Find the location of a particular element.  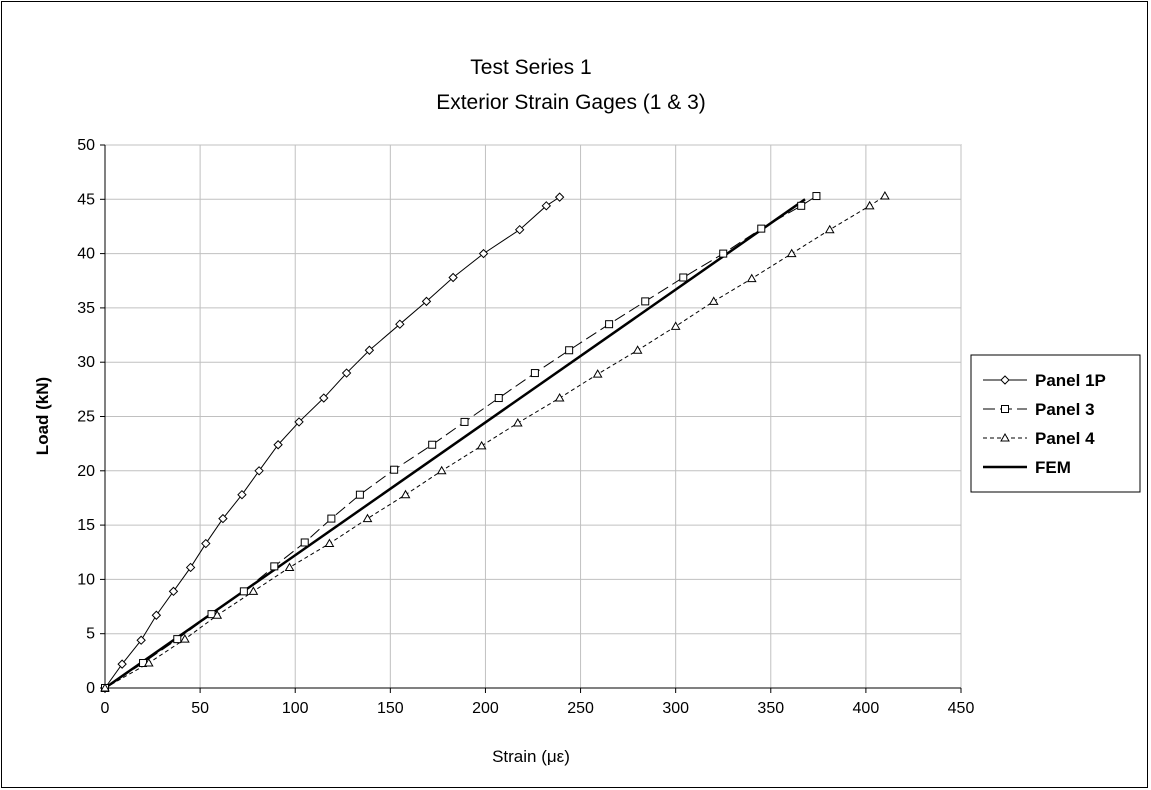

legend-label-panel-3: Panel 3 is located at coordinates (1065, 409).